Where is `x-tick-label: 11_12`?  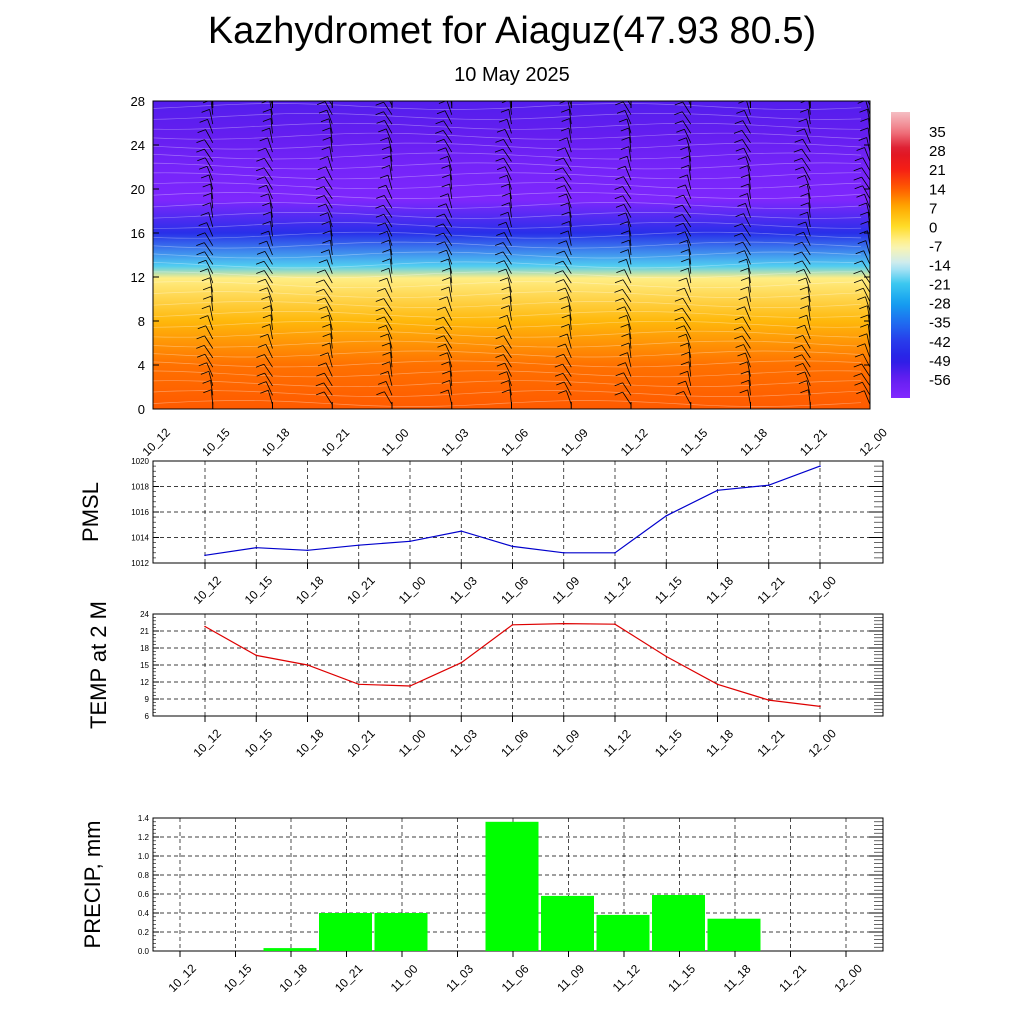 x-tick-label: 11_12 is located at coordinates (626, 978).